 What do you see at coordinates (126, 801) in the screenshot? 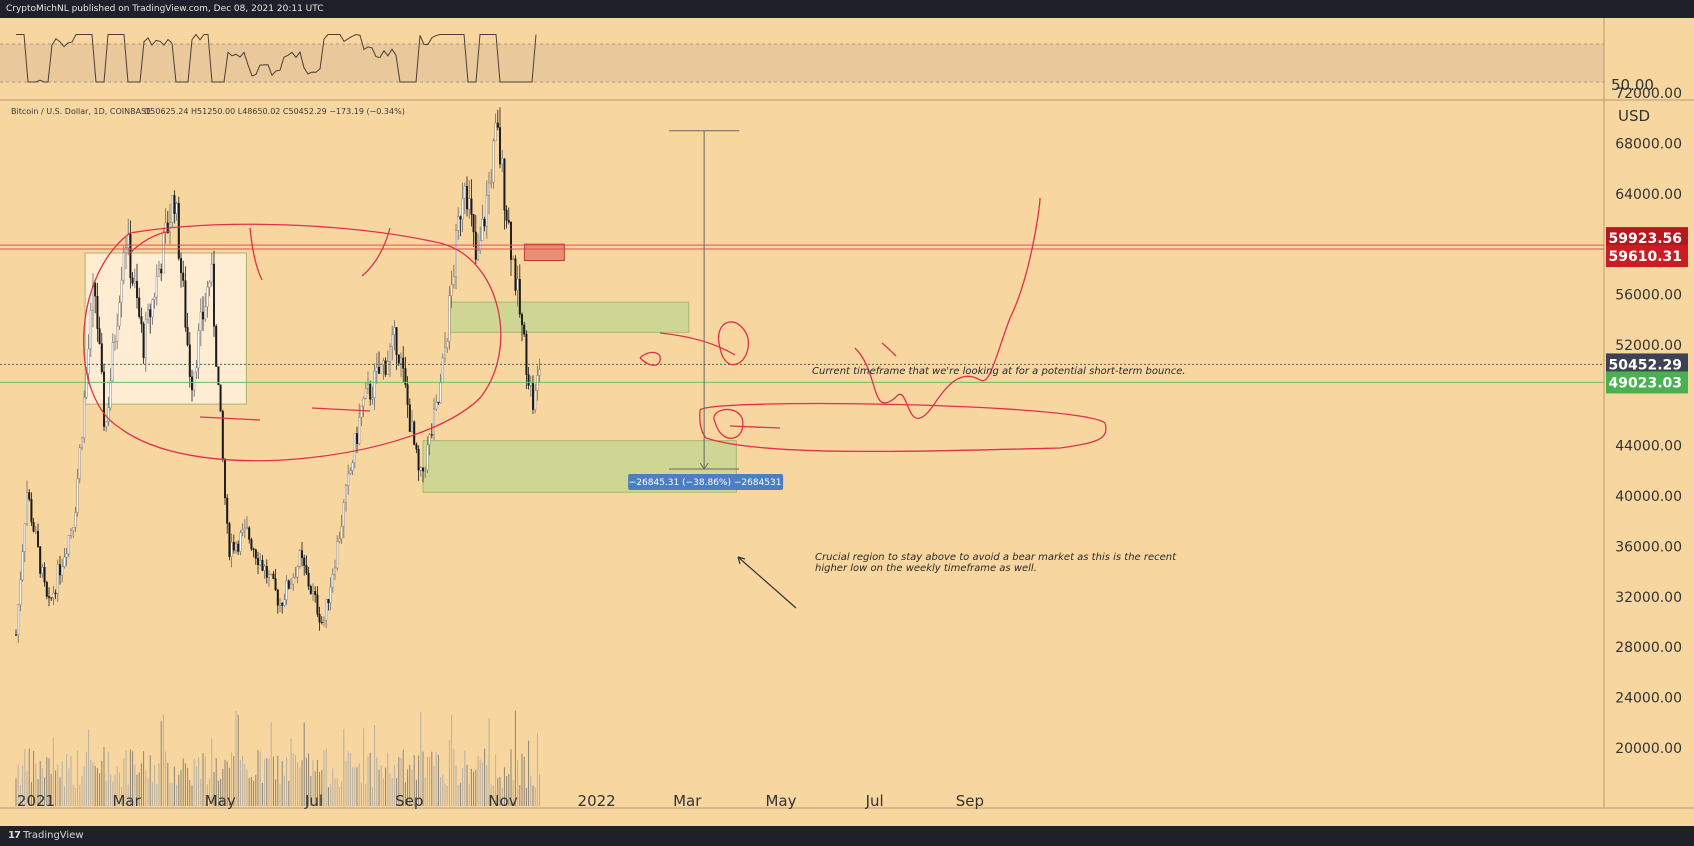
I see `x-tick-label: Mar` at bounding box center [126, 801].